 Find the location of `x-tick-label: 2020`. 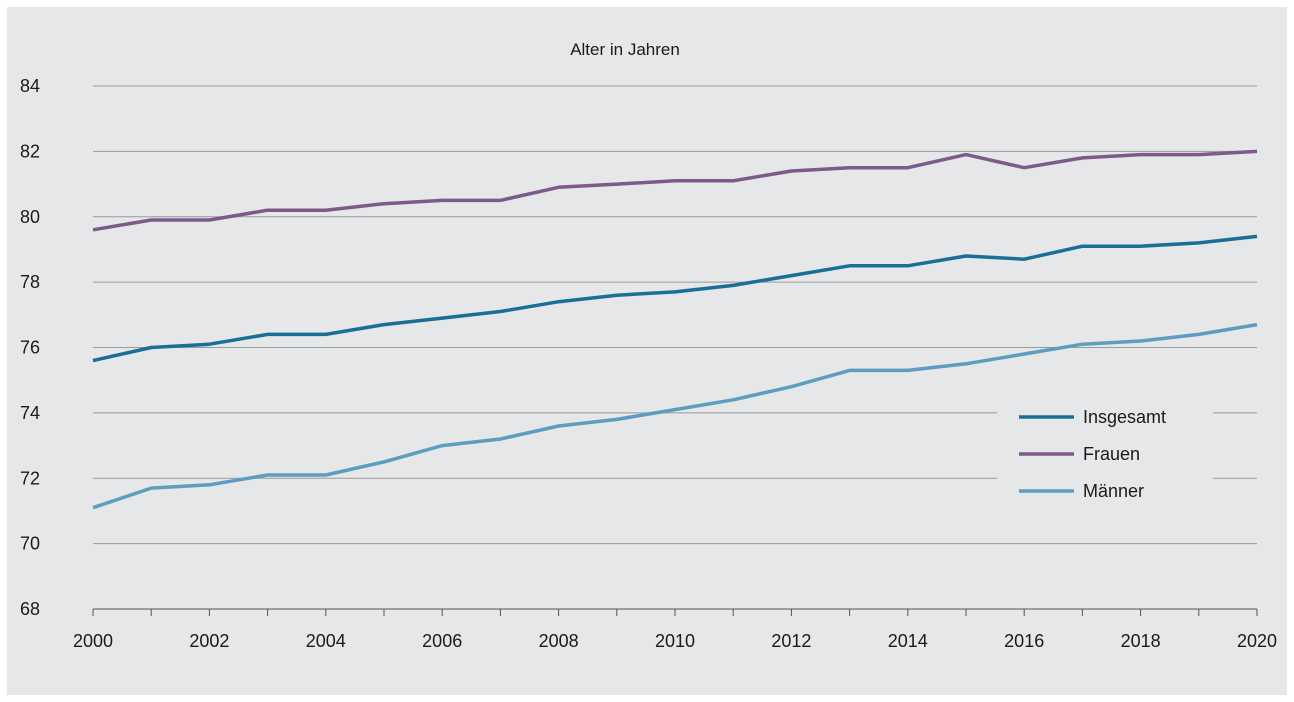

x-tick-label: 2020 is located at coordinates (1257, 641).